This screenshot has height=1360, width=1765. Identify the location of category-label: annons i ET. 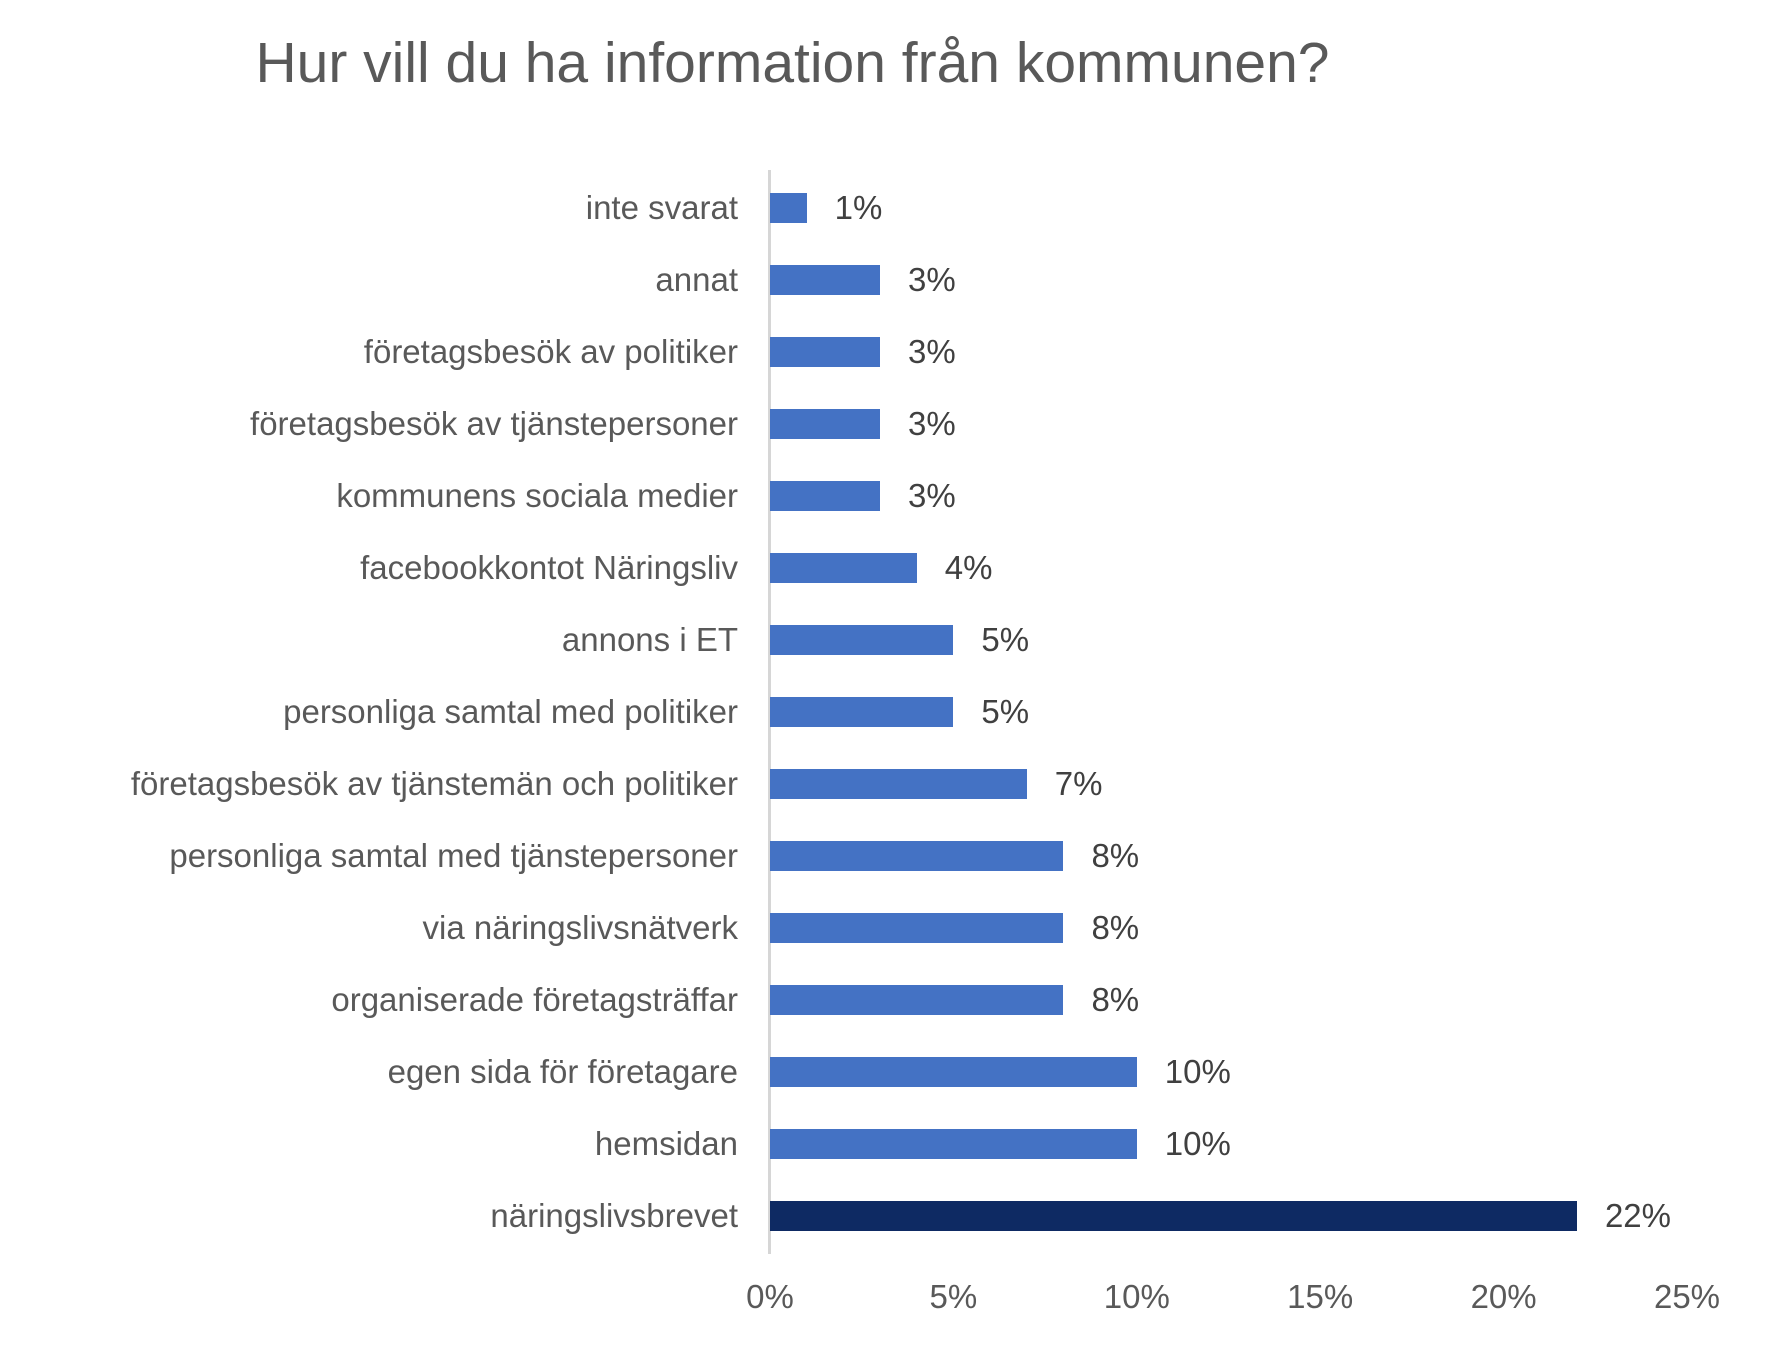
(649, 639).